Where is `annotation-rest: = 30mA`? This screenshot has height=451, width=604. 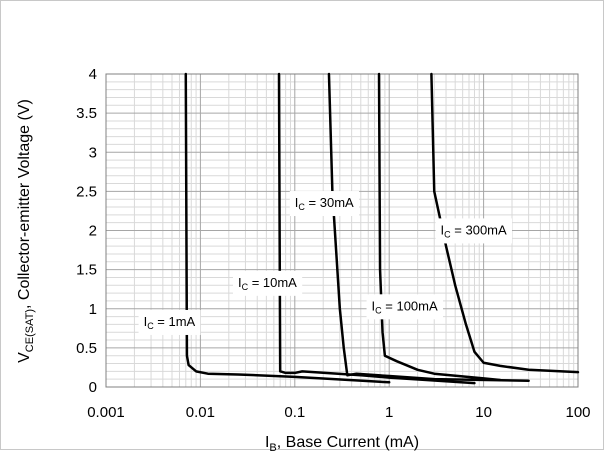
annotation-rest: = 30mA is located at coordinates (329, 202).